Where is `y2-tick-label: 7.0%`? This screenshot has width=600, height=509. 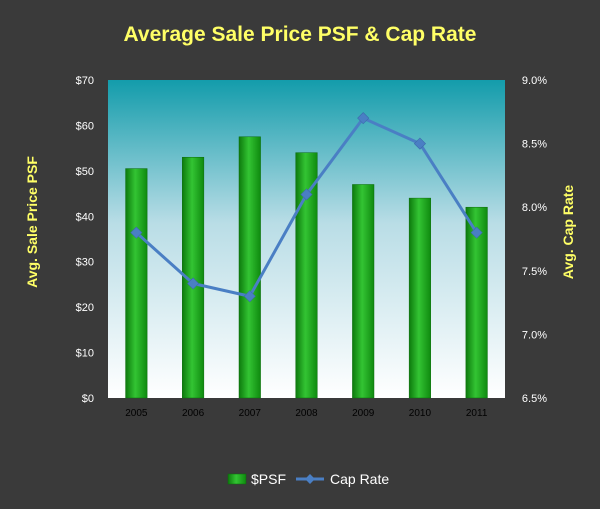 y2-tick-label: 7.0% is located at coordinates (534, 335).